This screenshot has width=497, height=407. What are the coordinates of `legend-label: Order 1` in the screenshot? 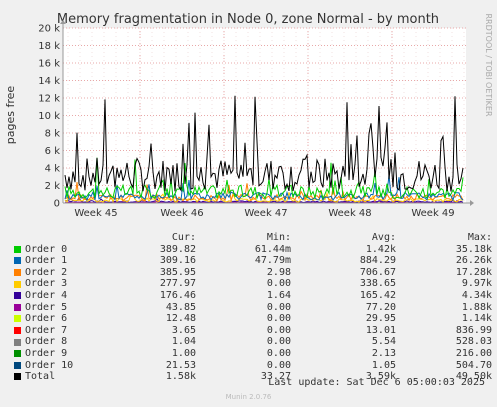 It's located at (62, 261).